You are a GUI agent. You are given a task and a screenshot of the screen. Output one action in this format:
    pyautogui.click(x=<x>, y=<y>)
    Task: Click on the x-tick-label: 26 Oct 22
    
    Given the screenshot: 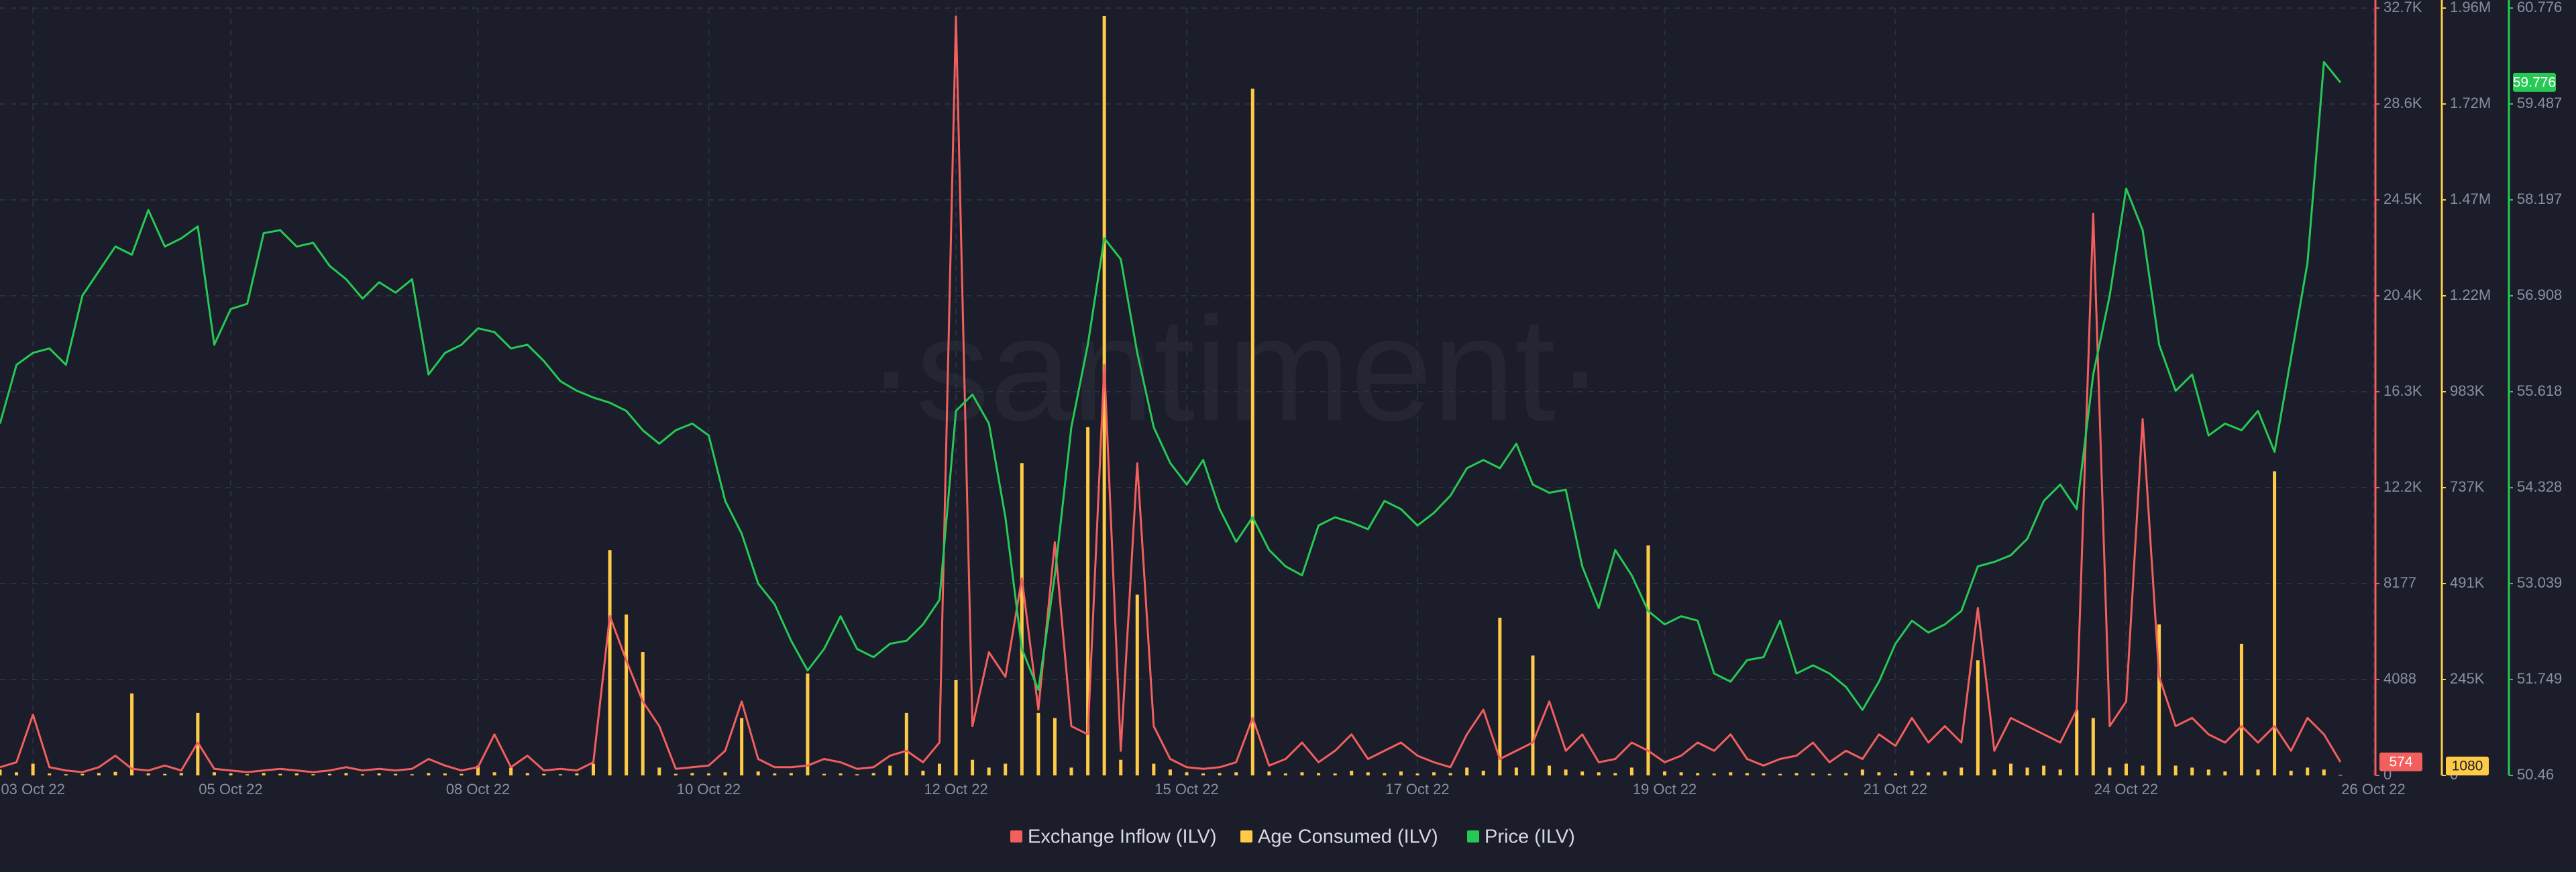 What is the action you would take?
    pyautogui.click(x=2373, y=790)
    